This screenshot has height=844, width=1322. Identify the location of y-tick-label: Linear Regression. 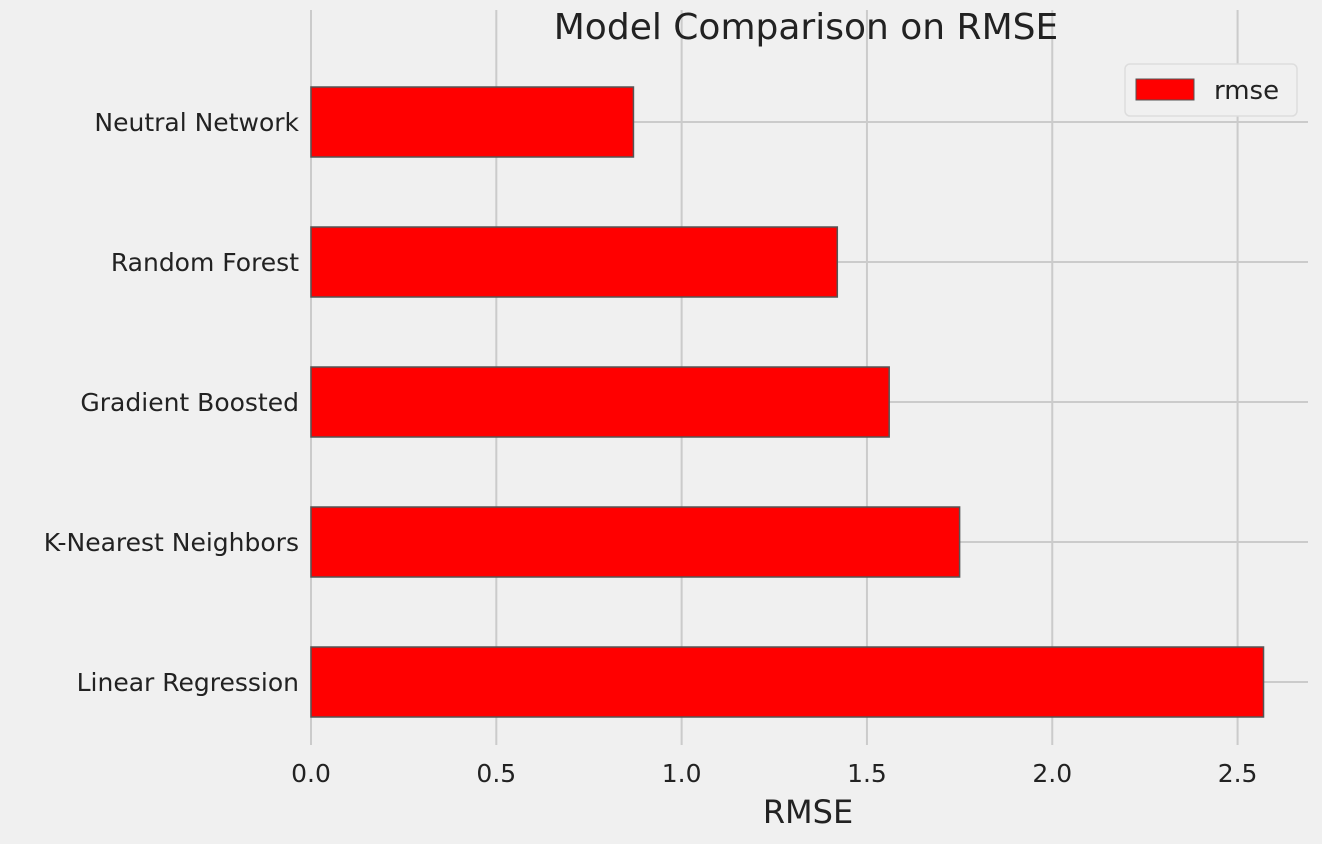
(188, 682).